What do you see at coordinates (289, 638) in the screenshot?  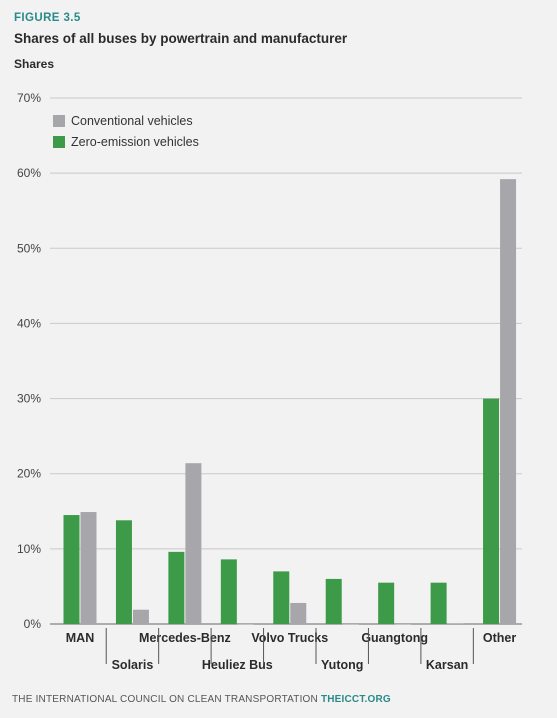 I see `x-tick-label: Volvo Trucks` at bounding box center [289, 638].